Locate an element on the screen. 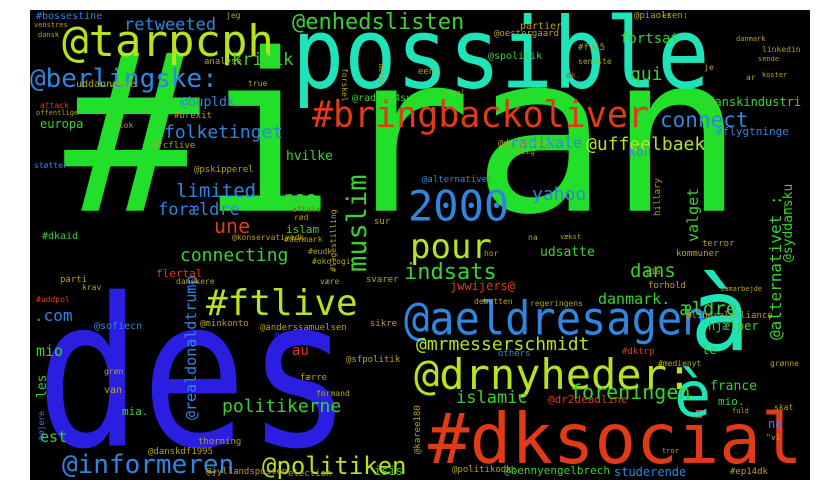 The image size is (831, 501). word: @sofiecn is located at coordinates (118, 326).